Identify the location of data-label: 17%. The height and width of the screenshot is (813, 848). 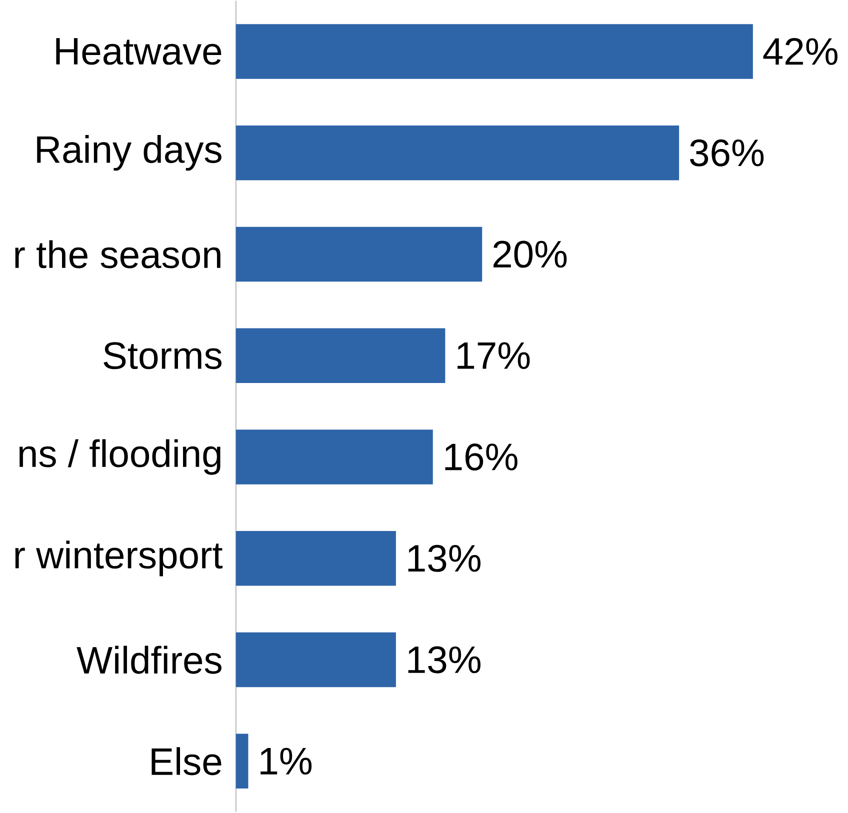
(494, 356).